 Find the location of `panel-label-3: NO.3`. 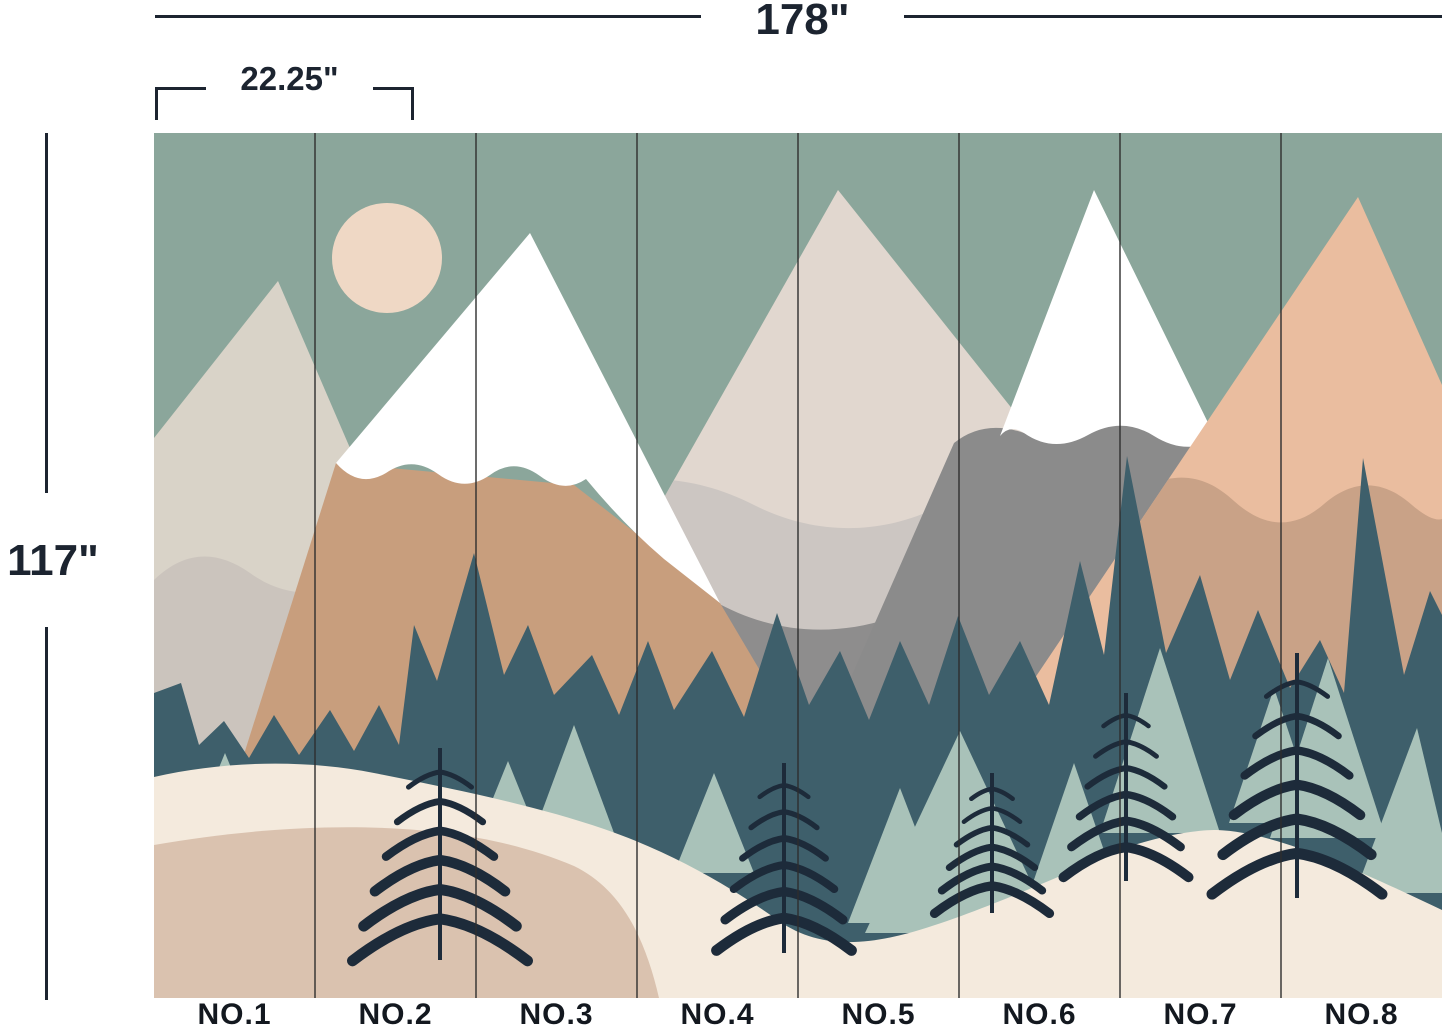

panel-label-3: NO.3 is located at coordinates (556, 1014).